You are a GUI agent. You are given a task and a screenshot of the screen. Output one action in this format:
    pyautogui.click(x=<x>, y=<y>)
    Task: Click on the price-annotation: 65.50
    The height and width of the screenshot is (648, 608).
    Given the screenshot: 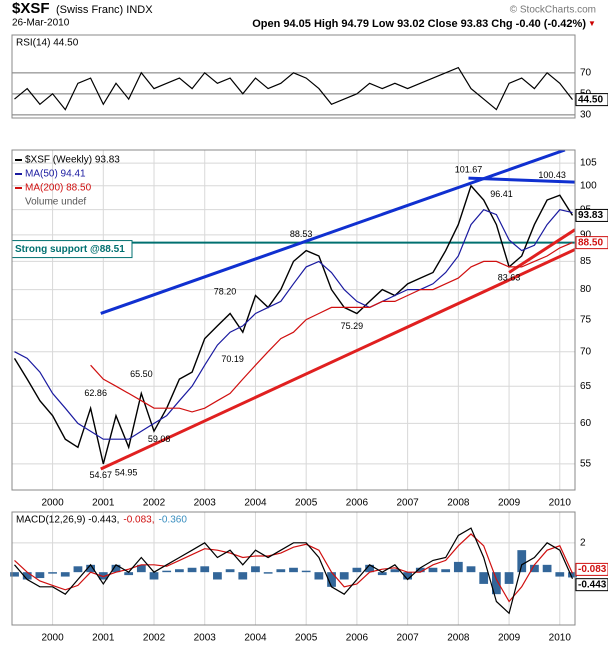 What is the action you would take?
    pyautogui.click(x=141, y=374)
    